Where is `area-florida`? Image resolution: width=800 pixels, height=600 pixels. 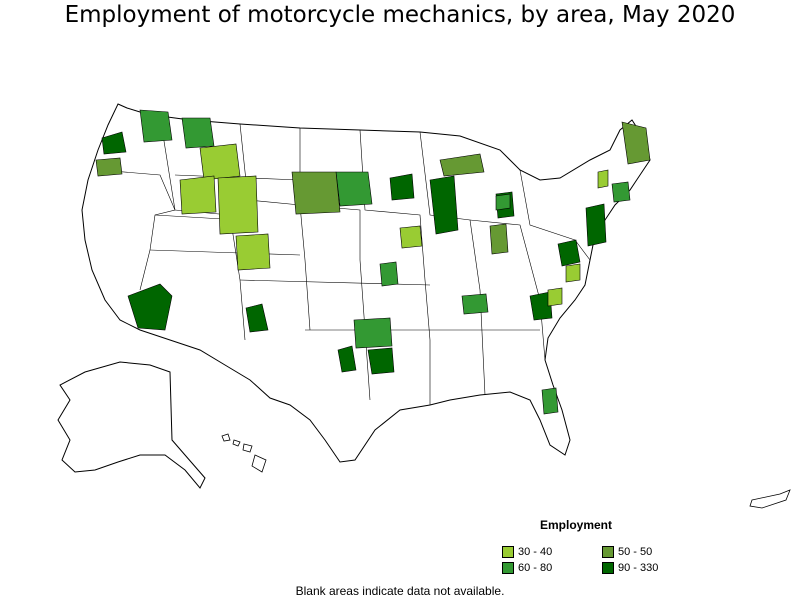
area-florida is located at coordinates (550, 401).